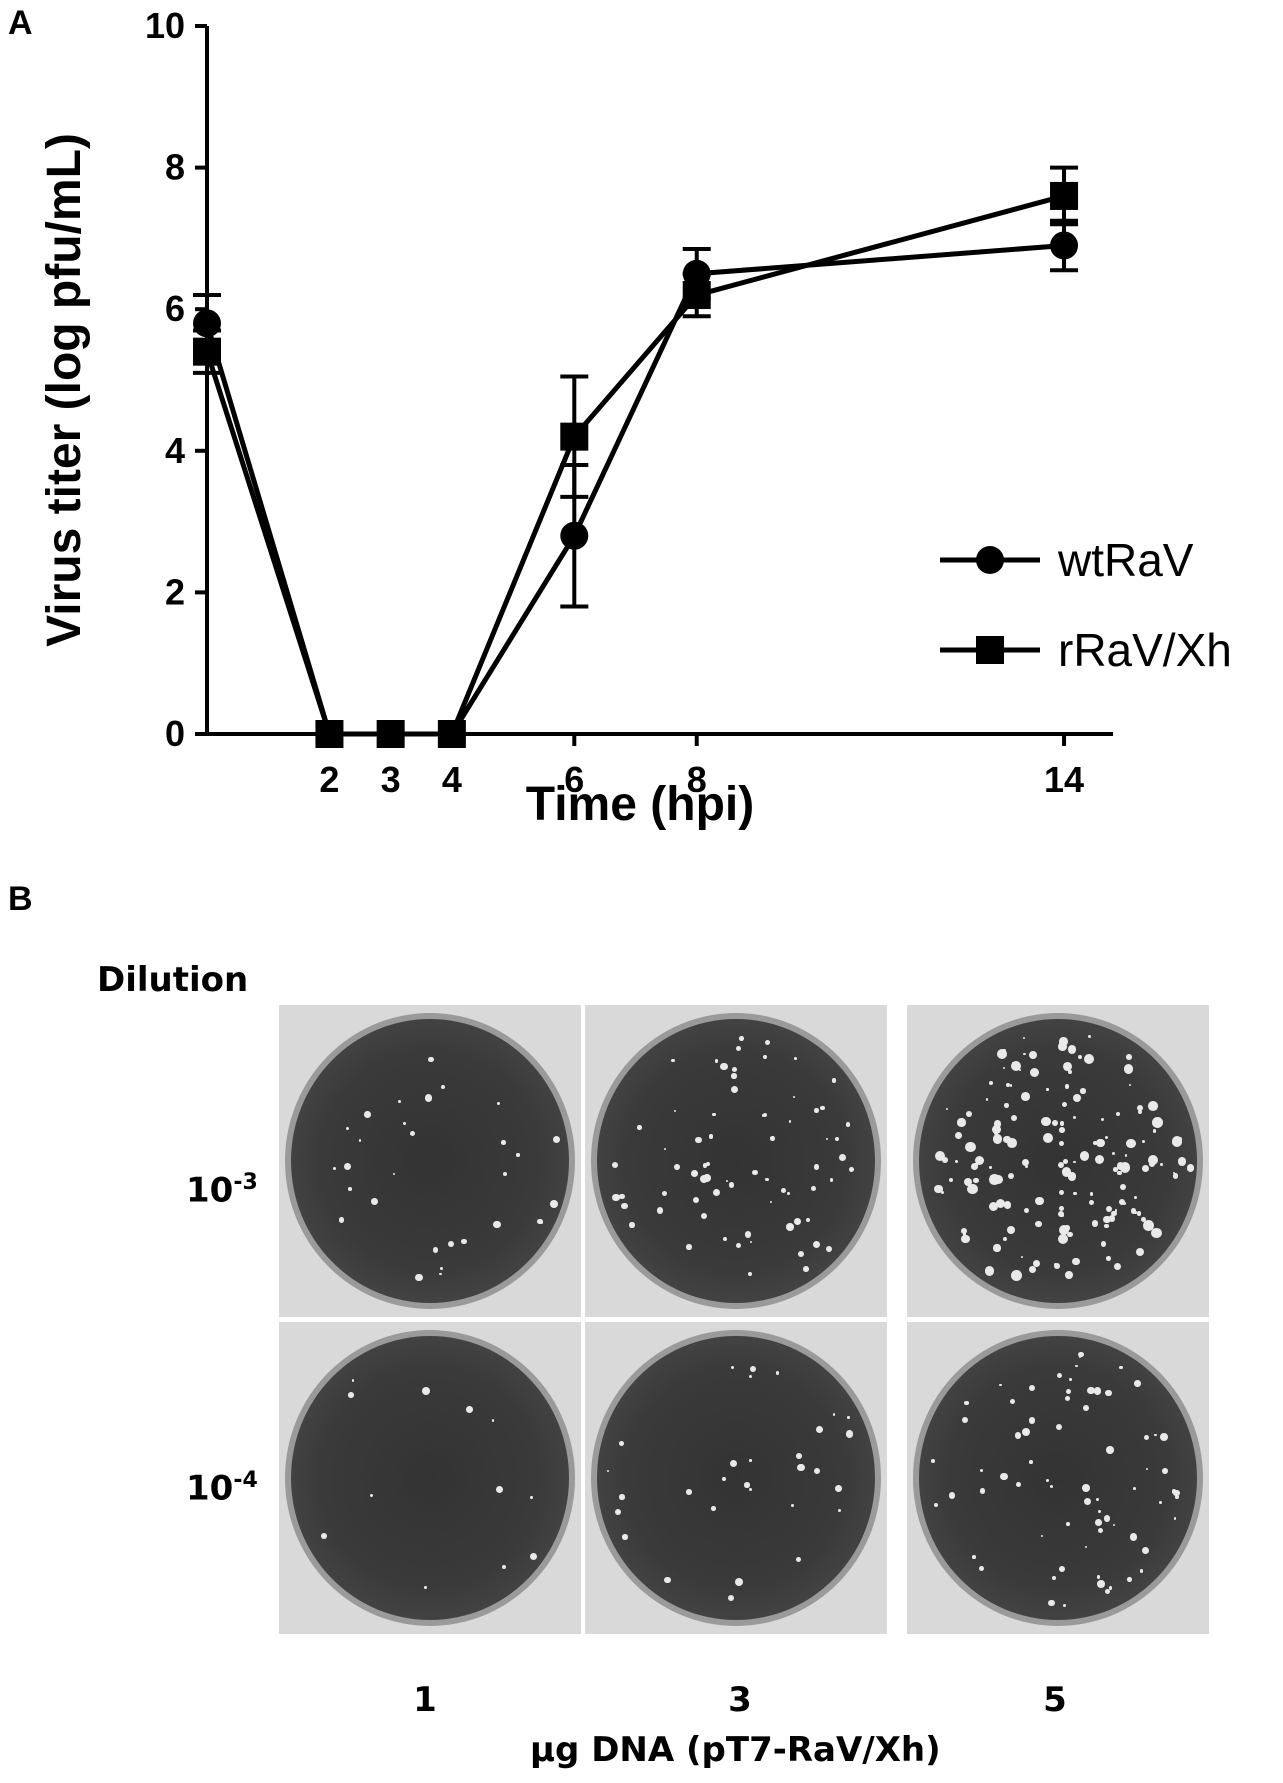 The width and height of the screenshot is (1283, 1783). Describe the element at coordinates (173, 980) in the screenshot. I see `dilution-header: Dilution` at that location.